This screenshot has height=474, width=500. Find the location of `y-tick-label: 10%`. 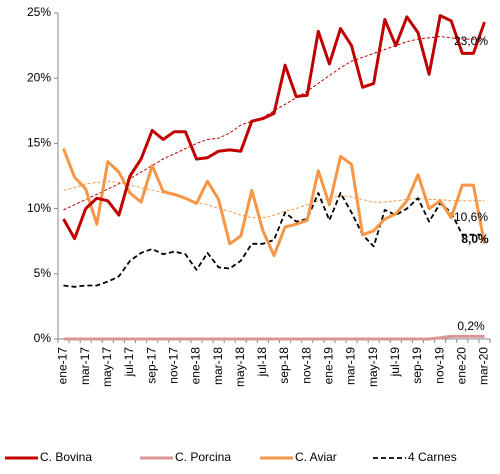

y-tick-label: 10% is located at coordinates (39, 208).